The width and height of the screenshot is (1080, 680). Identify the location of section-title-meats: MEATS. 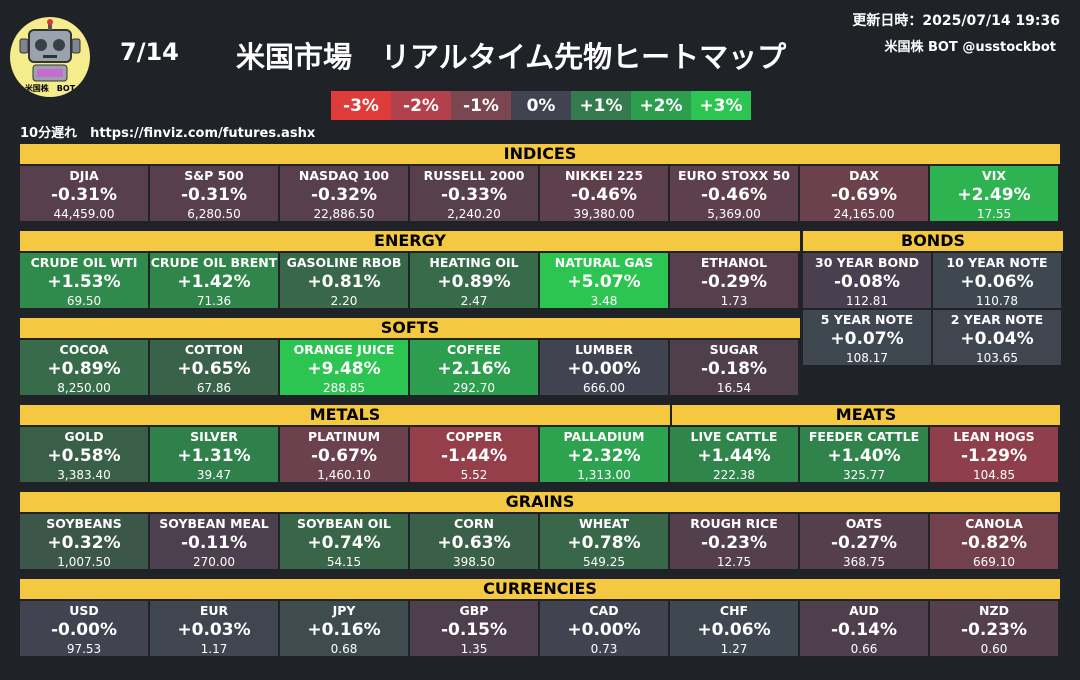
(865, 415).